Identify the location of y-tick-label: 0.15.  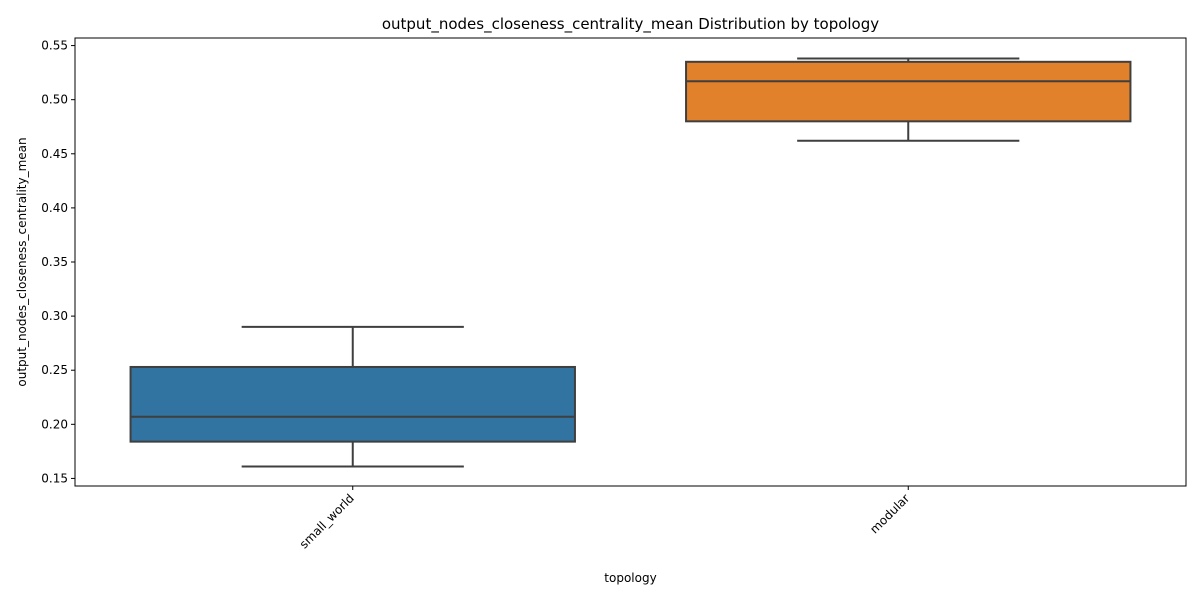
(54, 478).